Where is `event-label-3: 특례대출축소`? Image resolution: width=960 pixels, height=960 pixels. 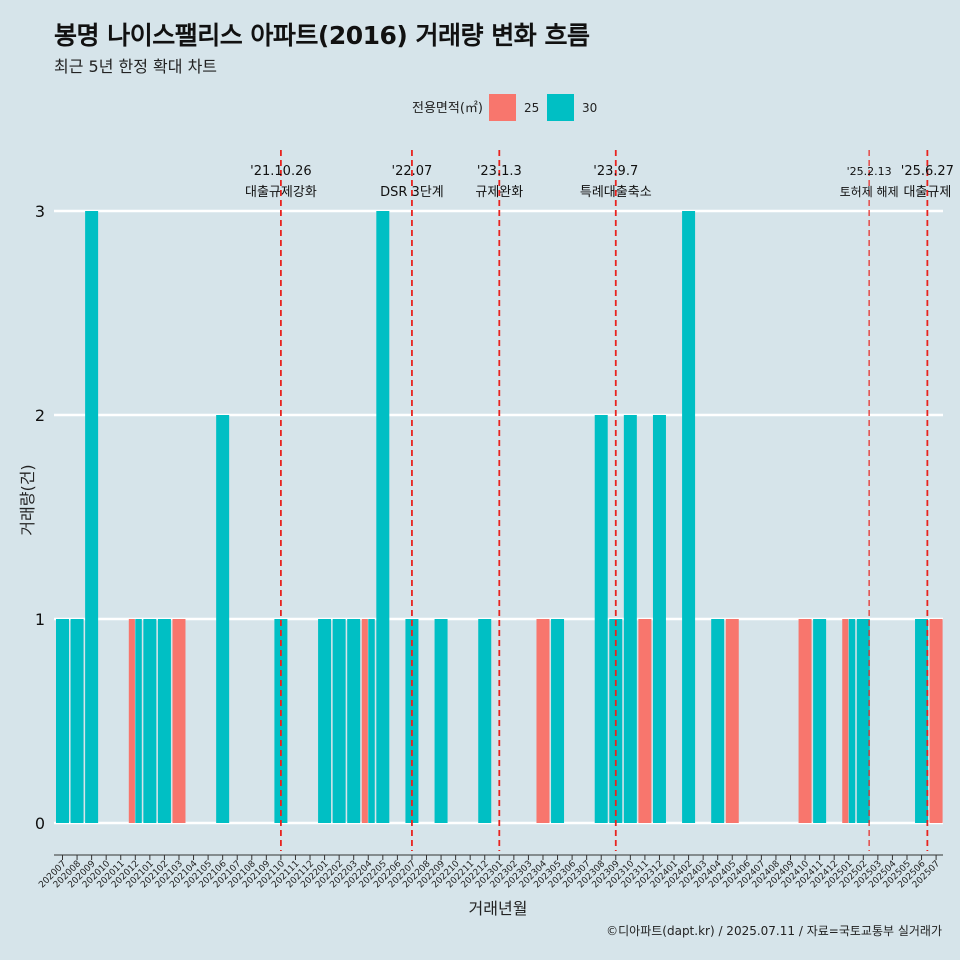
event-label-3: 특례대출축소 is located at coordinates (616, 192).